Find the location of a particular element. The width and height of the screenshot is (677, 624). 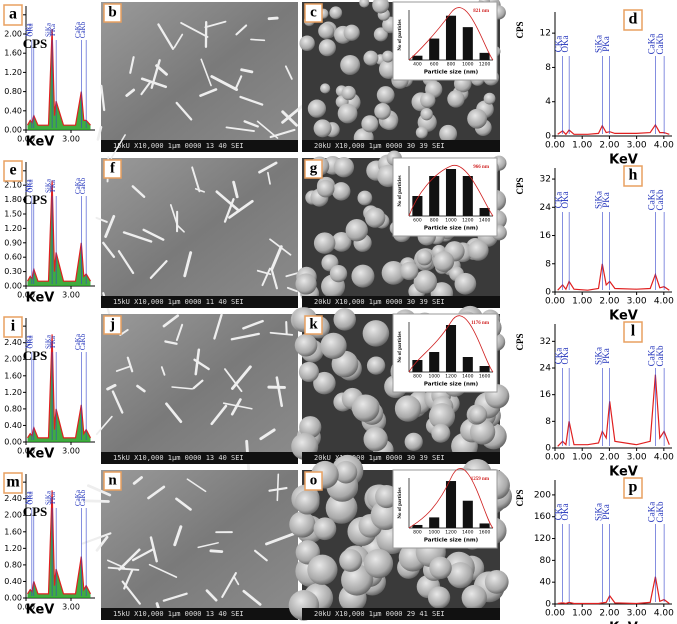

x-tick-label: 1200 is located at coordinates (451, 377).